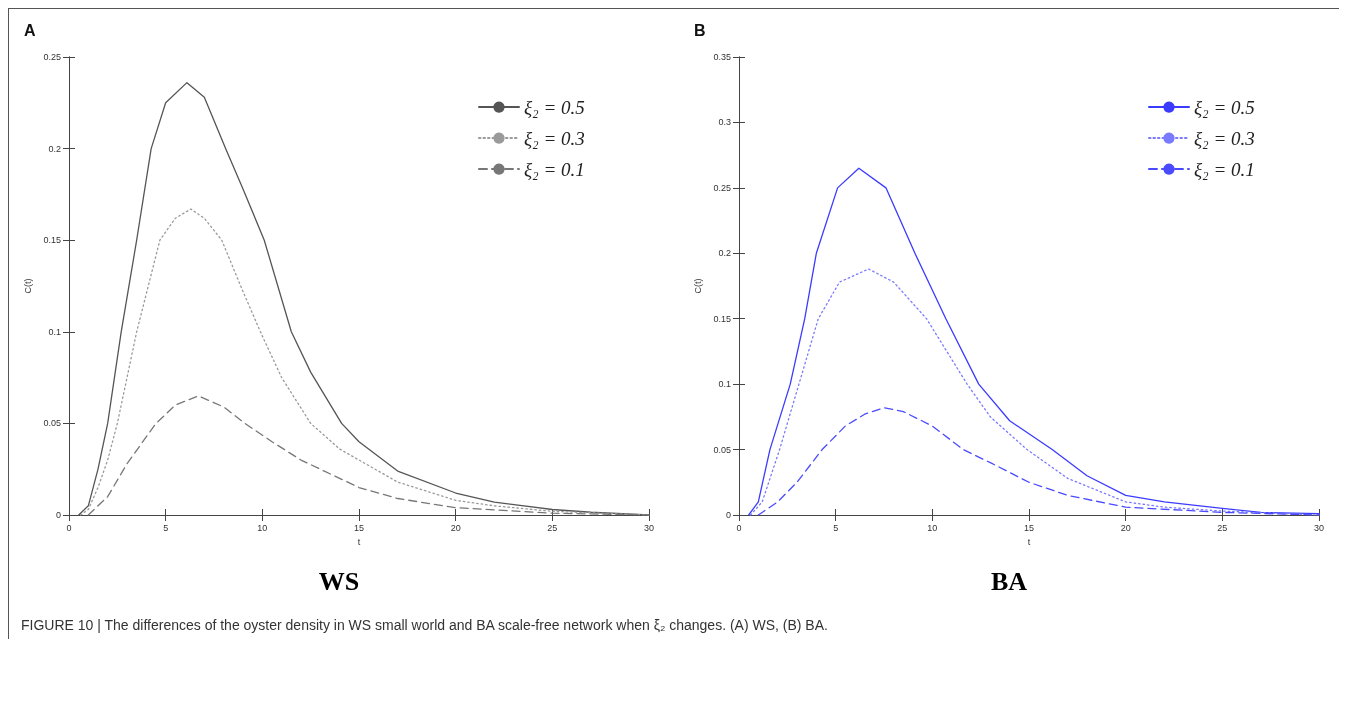  Describe the element at coordinates (722, 57) in the screenshot. I see `y-tick-label: 0.35` at that location.